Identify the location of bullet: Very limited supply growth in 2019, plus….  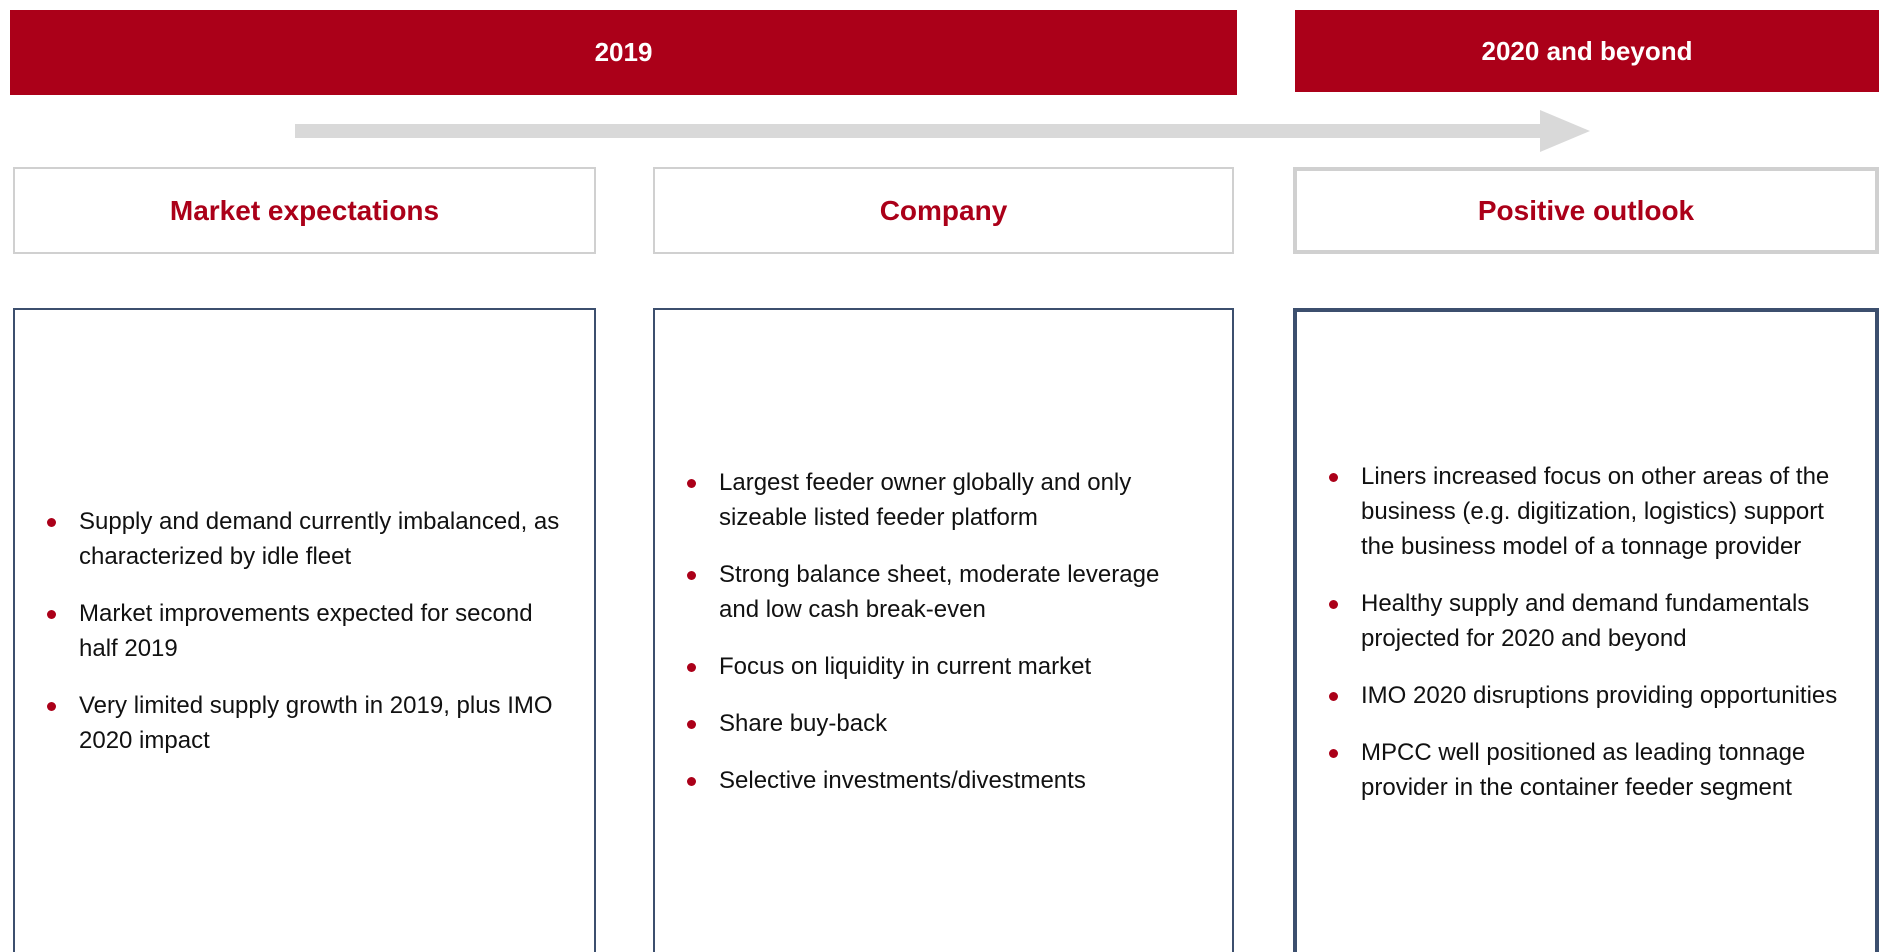
(303, 723).